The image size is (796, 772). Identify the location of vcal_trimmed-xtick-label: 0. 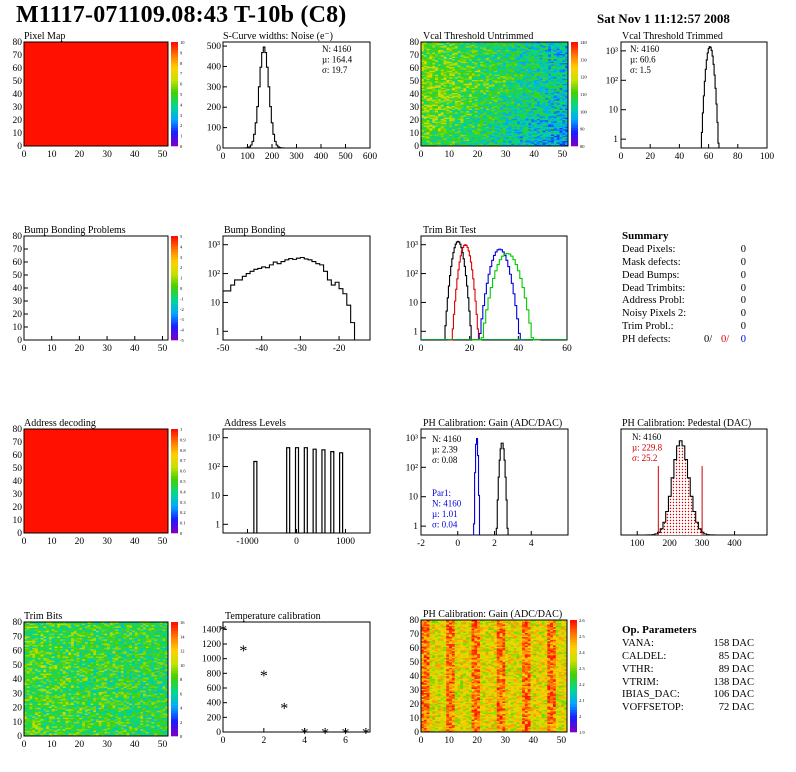
(621, 157).